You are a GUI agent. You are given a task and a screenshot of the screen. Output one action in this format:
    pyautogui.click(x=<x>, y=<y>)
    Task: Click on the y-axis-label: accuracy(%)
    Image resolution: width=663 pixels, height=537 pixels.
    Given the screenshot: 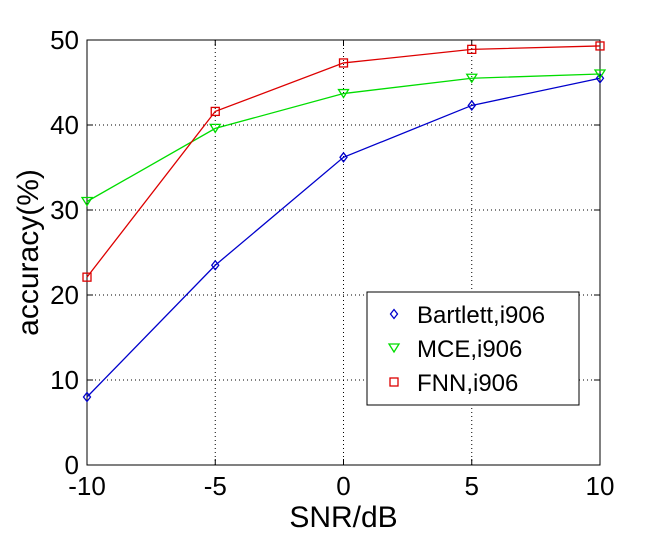 What is the action you would take?
    pyautogui.click(x=28, y=252)
    